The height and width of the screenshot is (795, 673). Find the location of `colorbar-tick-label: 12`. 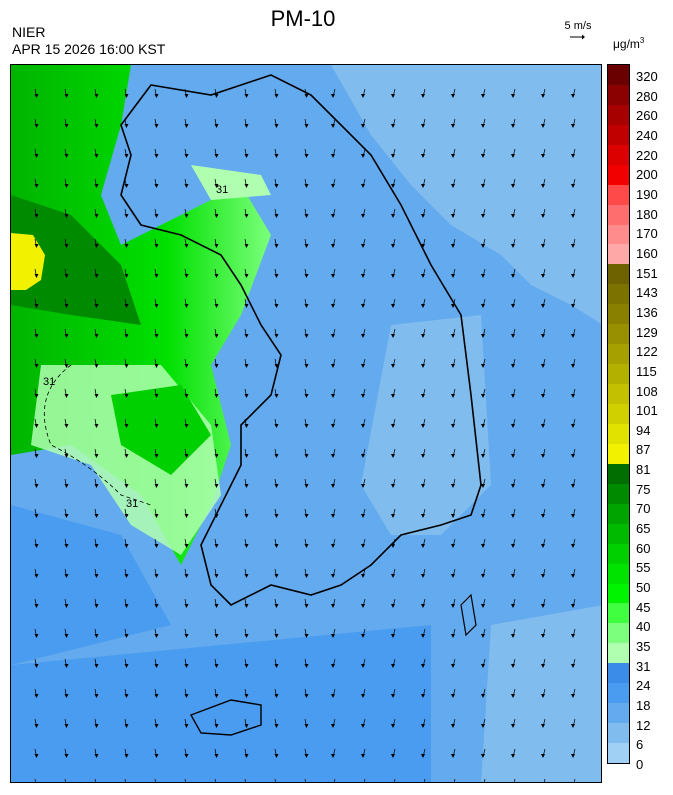

colorbar-tick-label: 12 is located at coordinates (643, 725).